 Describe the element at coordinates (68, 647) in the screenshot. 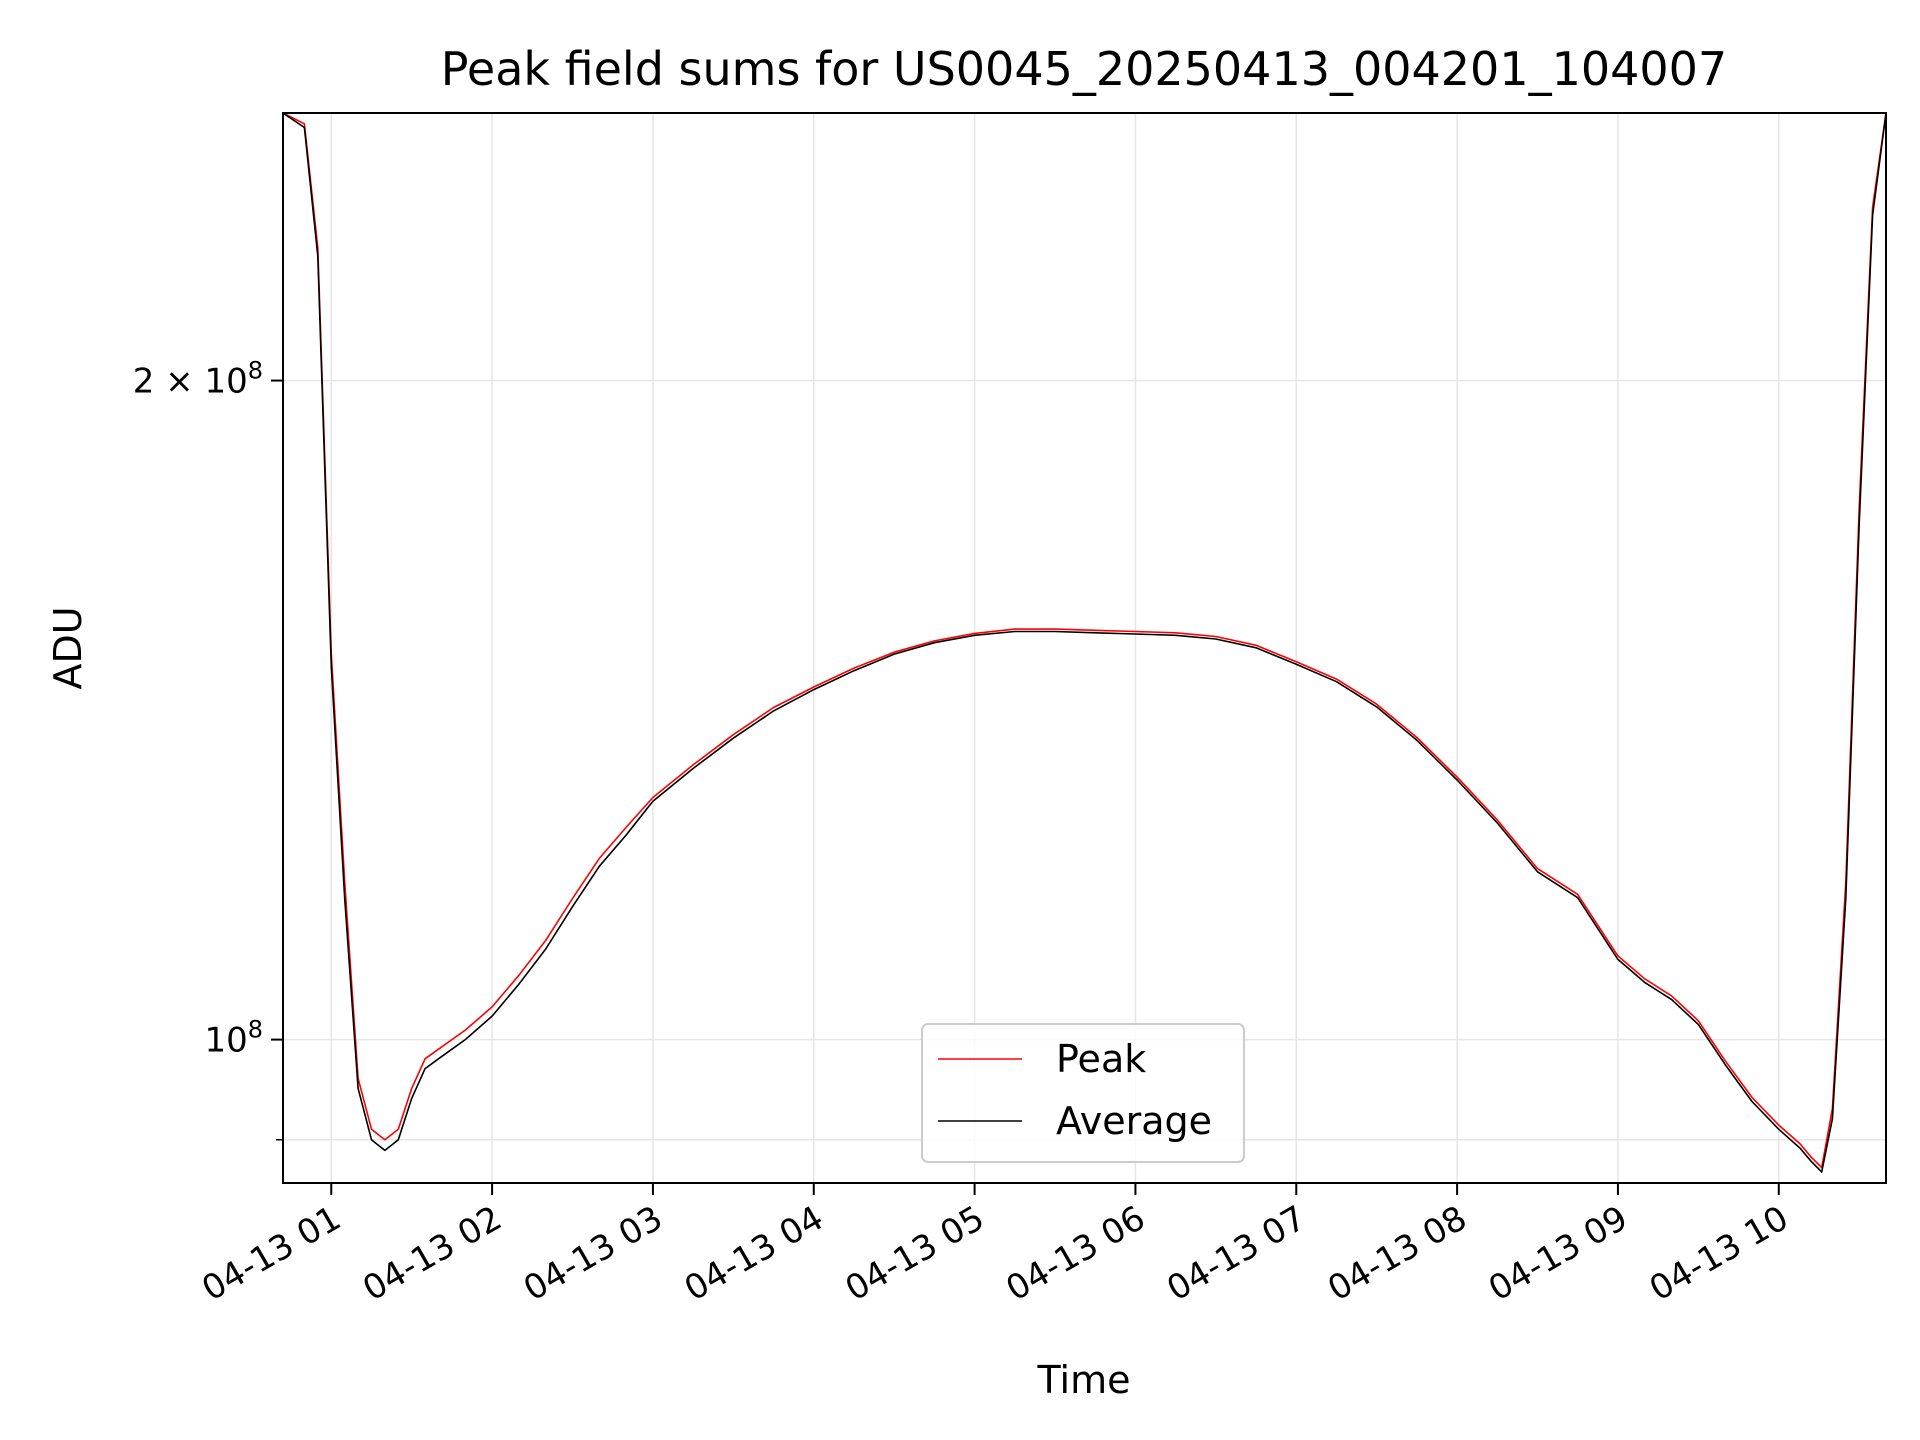

I see `y-axis-label: ADU` at that location.